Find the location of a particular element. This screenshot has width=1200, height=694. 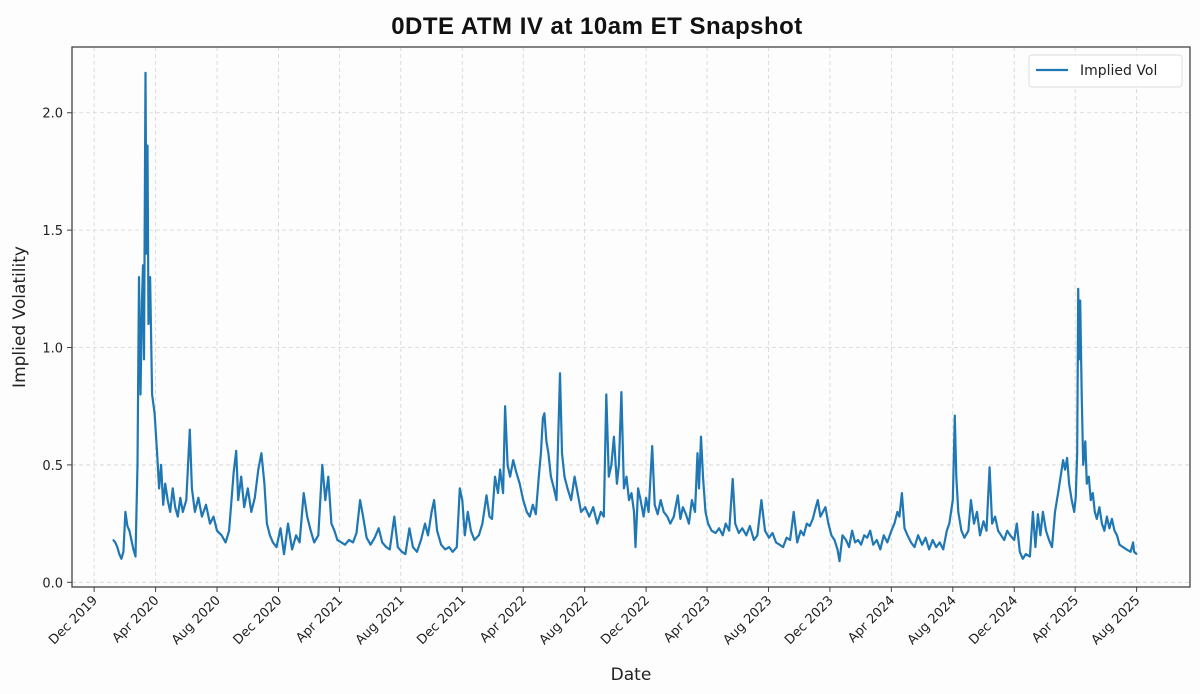

x-tick-label: Aug 2020 is located at coordinates (196, 620).